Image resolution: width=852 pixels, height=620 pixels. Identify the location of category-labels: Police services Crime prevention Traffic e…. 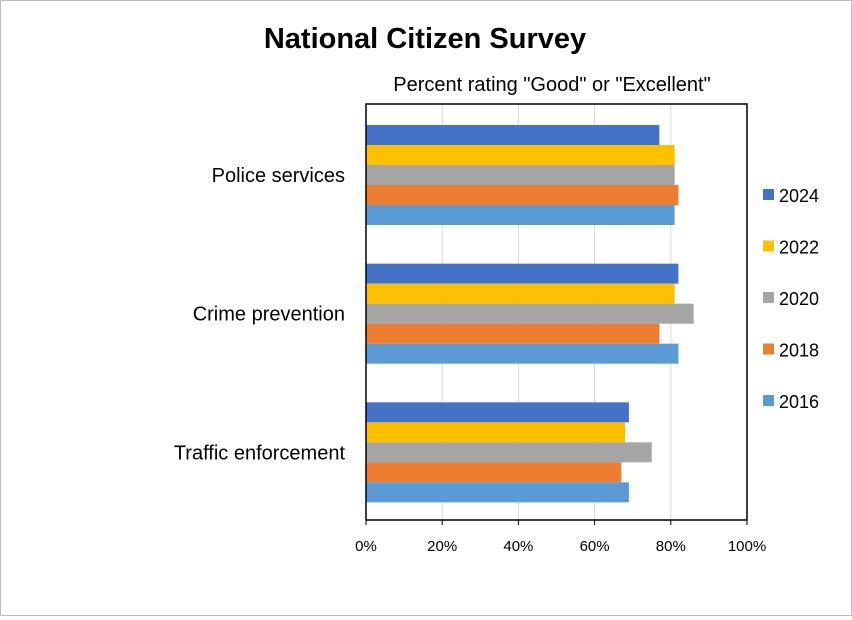
(260, 314).